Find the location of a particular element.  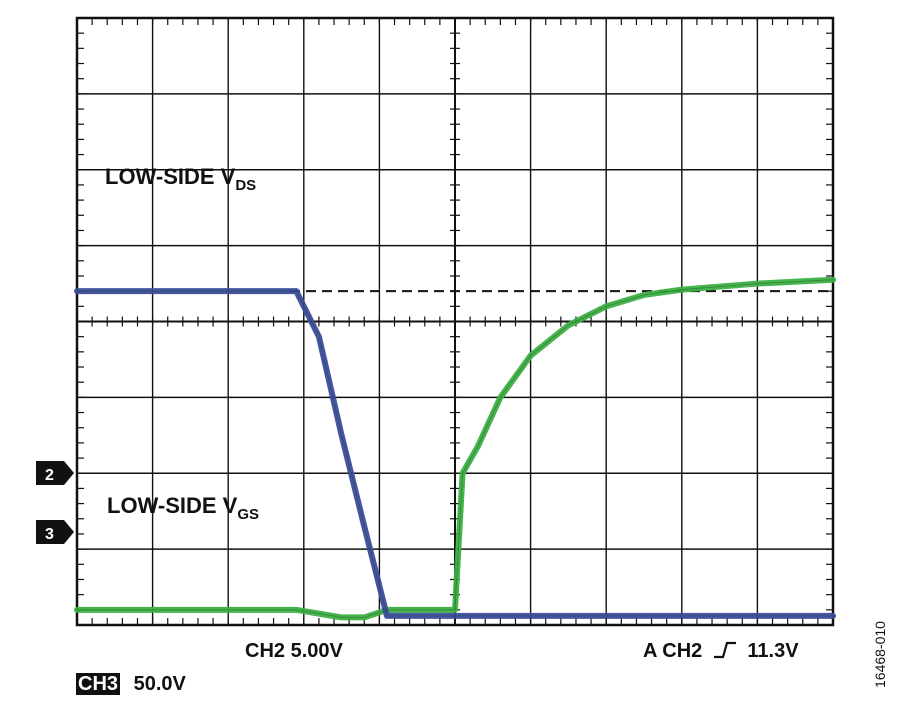

trigger-readout: A CH2 11.3V is located at coordinates (721, 651).